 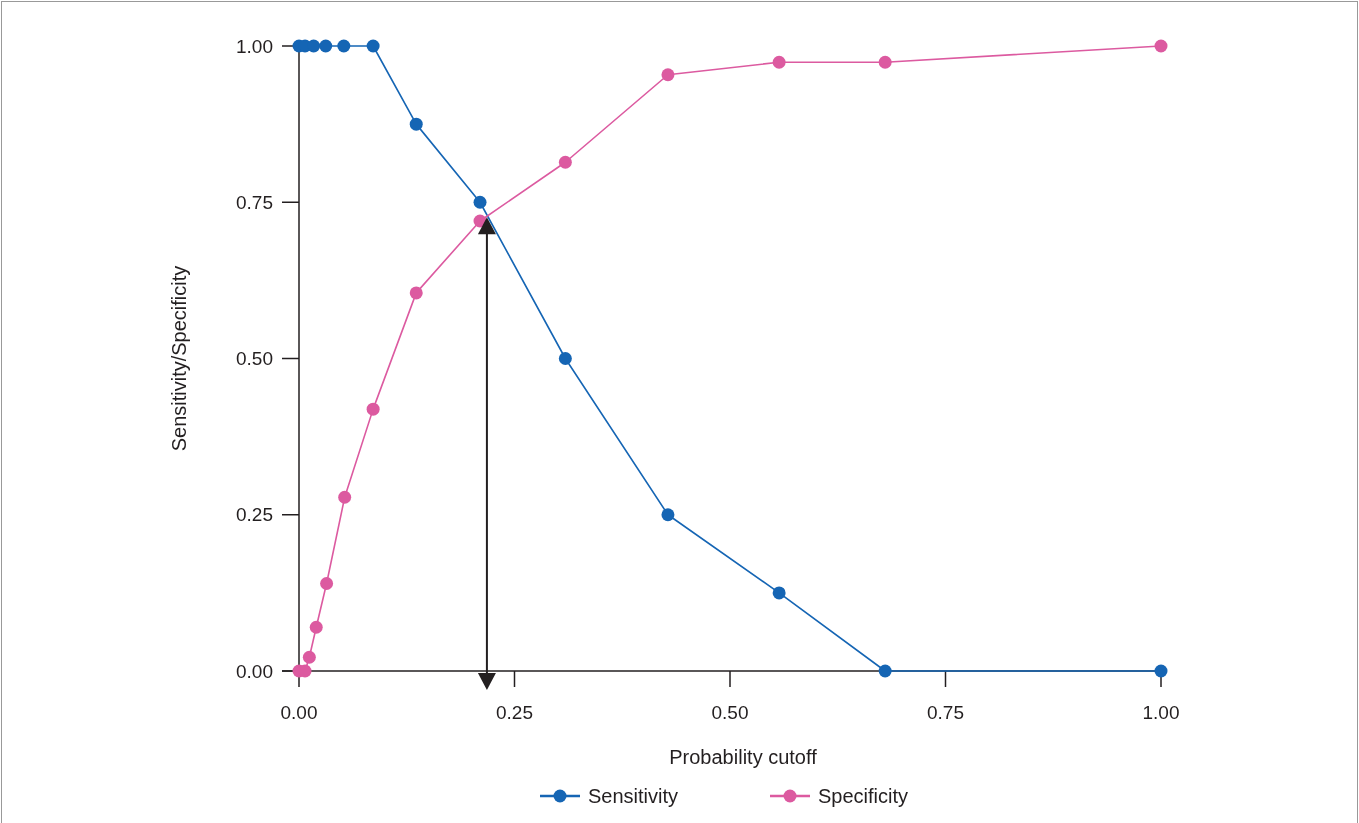 What do you see at coordinates (254, 671) in the screenshot?
I see `y-tick-label: 0.00` at bounding box center [254, 671].